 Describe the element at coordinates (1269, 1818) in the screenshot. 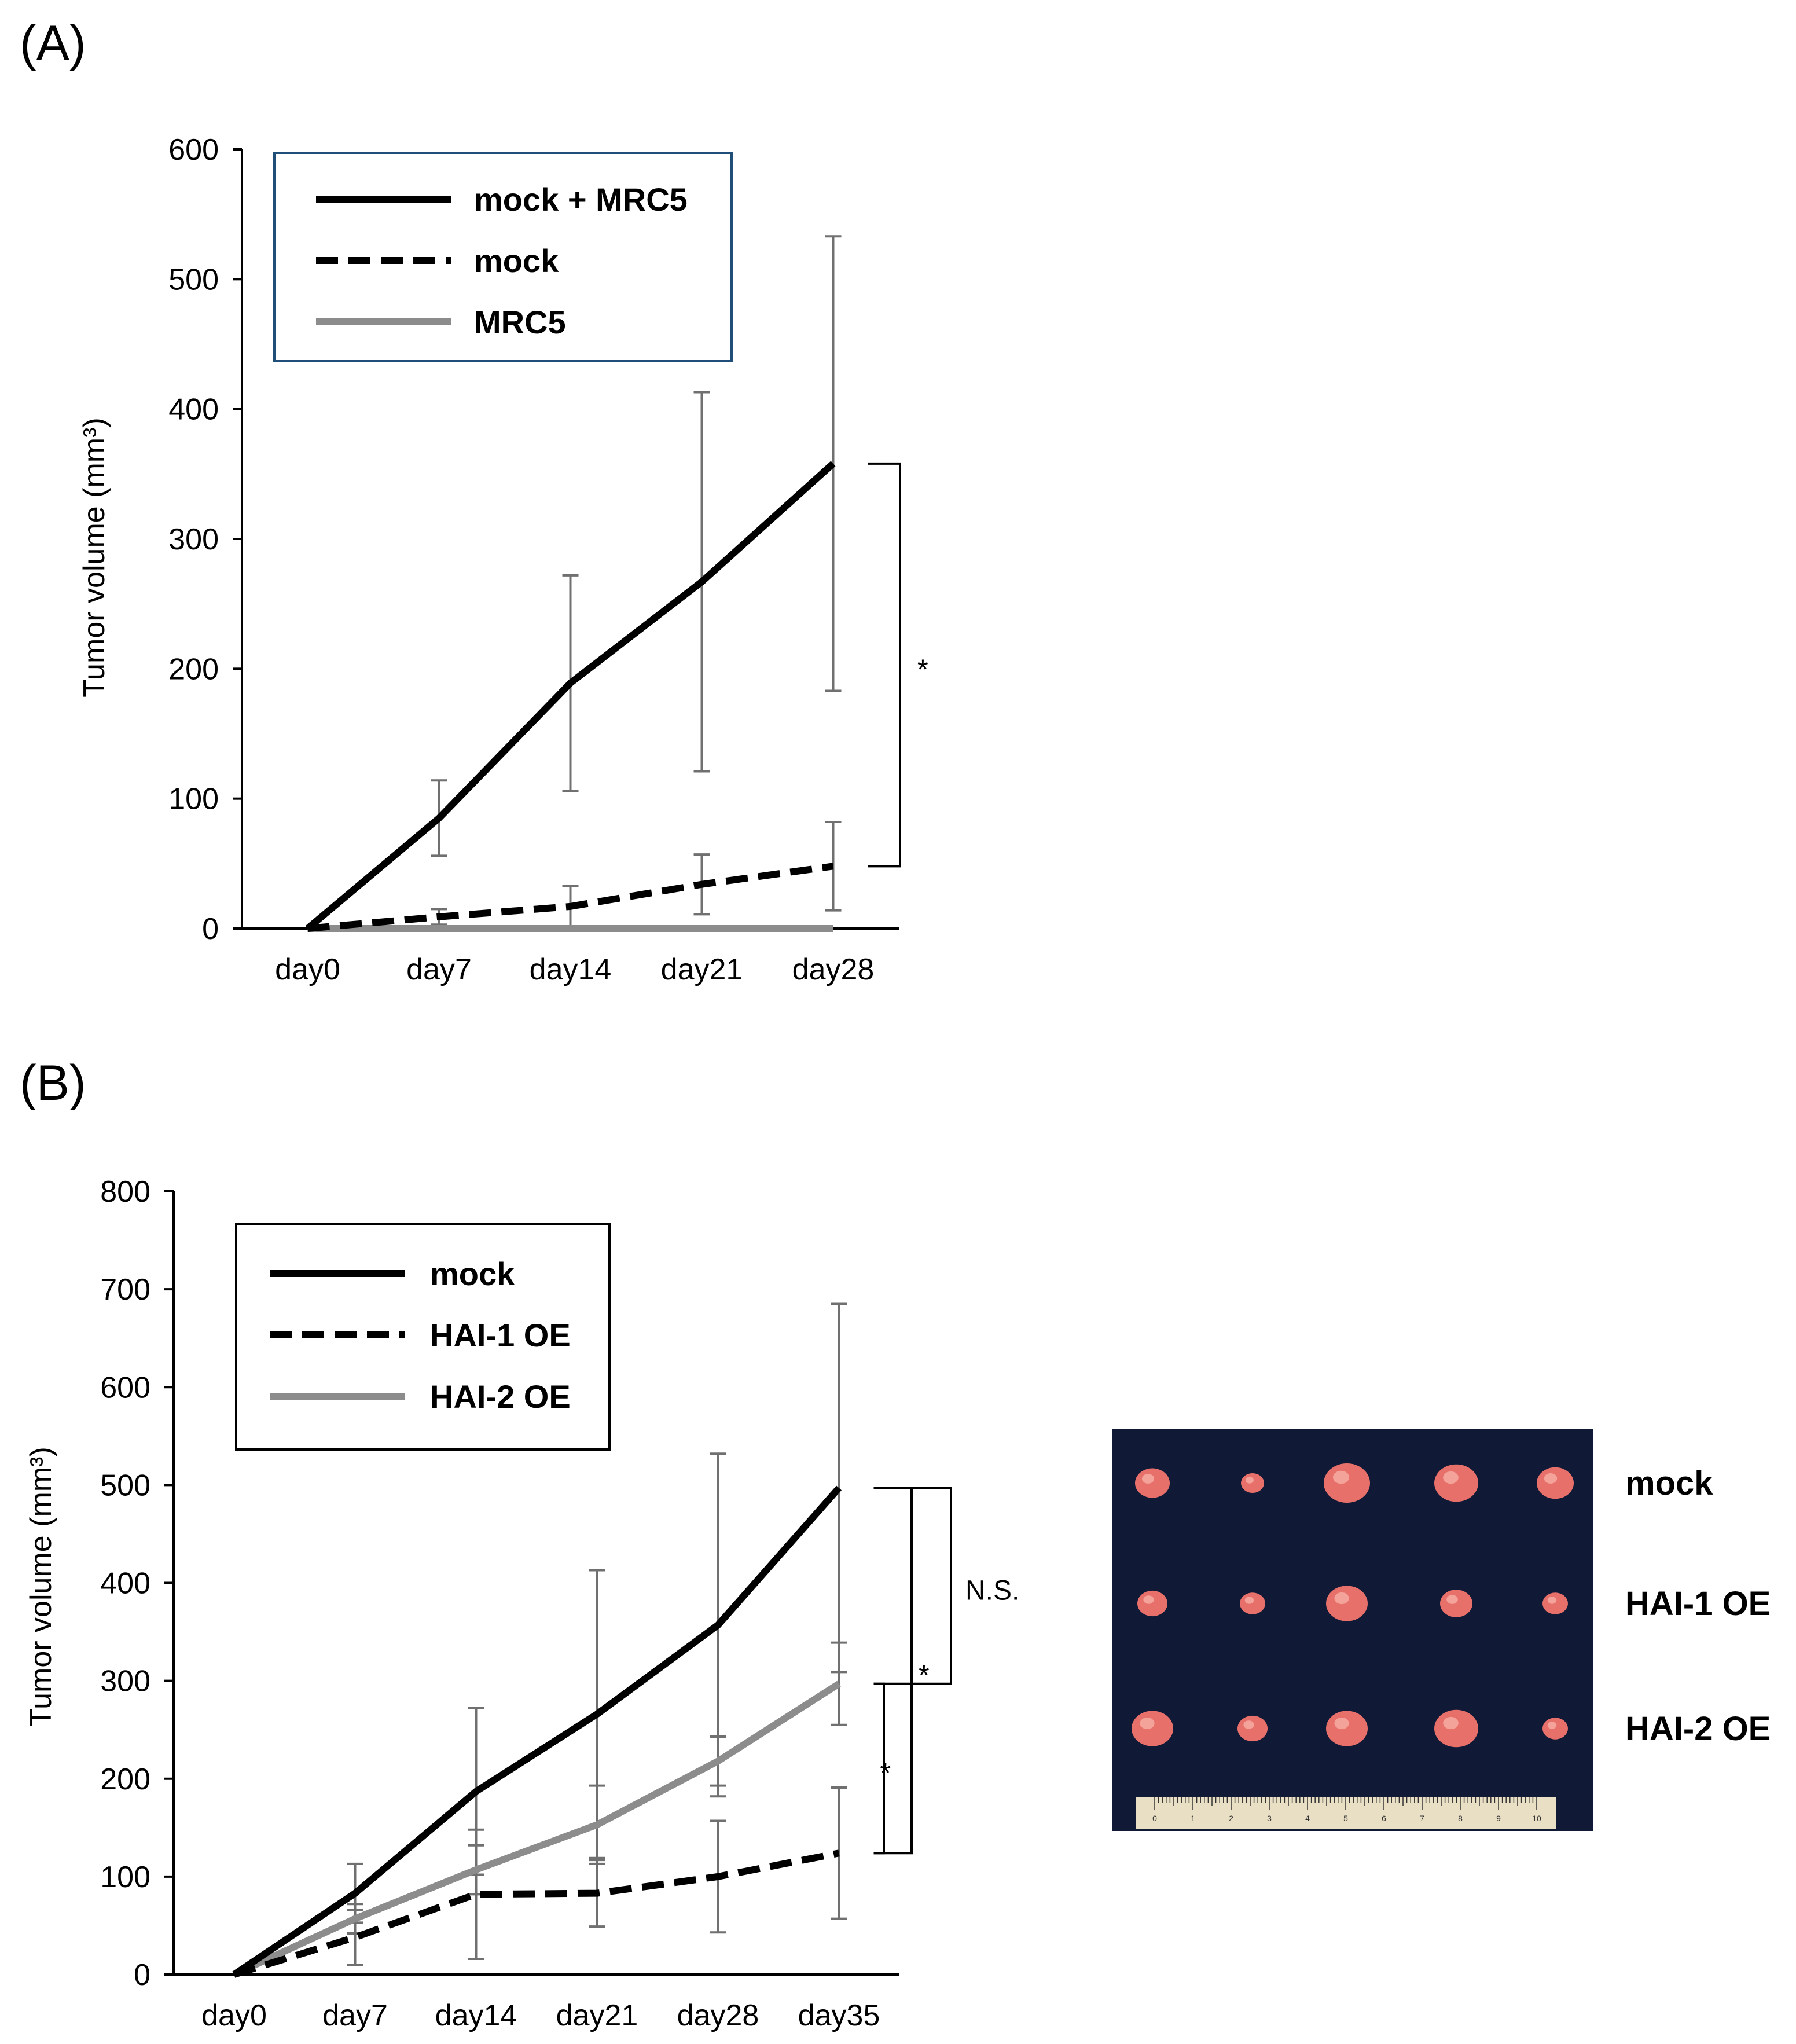

I see `ruler-number: 3` at that location.